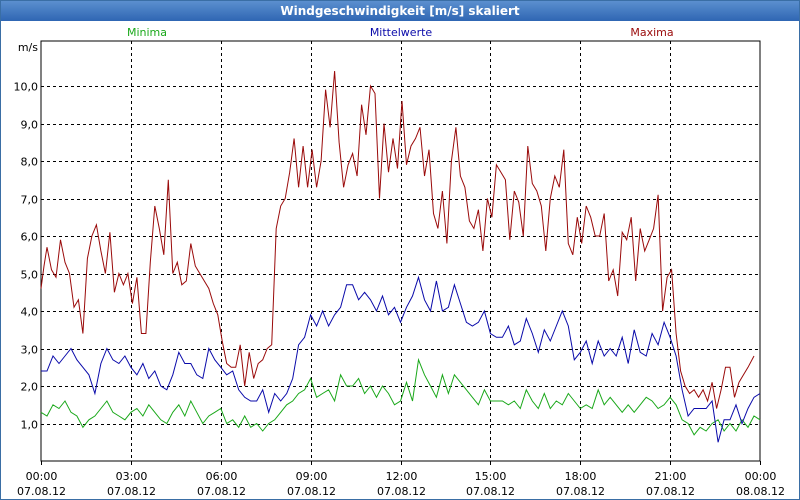 The height and width of the screenshot is (500, 800). What do you see at coordinates (400, 396) in the screenshot?
I see `series-line-minima` at bounding box center [400, 396].